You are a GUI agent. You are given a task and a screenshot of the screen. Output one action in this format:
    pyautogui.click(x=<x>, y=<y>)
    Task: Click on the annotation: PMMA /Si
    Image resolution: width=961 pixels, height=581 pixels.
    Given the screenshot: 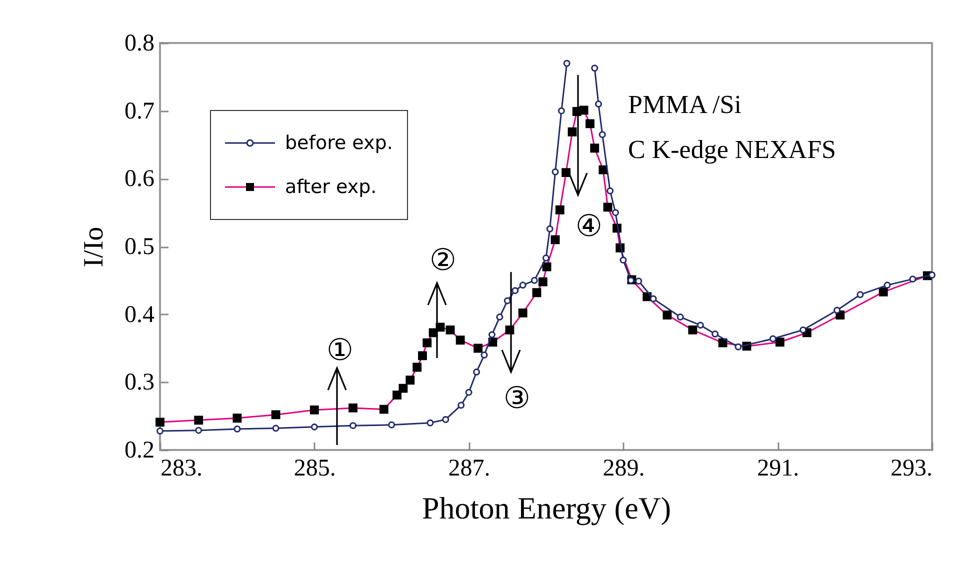 What is the action you would take?
    pyautogui.click(x=685, y=104)
    